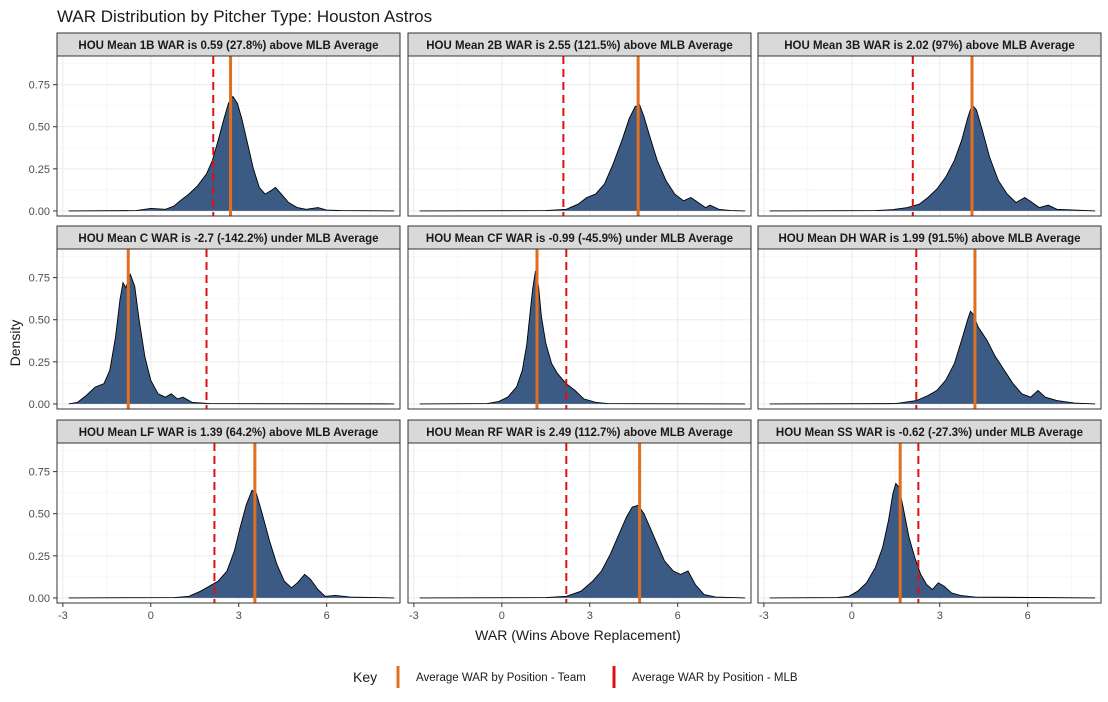 Image resolution: width=1108 pixels, height=702 pixels. Describe the element at coordinates (365, 677) in the screenshot. I see `legend-title: Key` at that location.